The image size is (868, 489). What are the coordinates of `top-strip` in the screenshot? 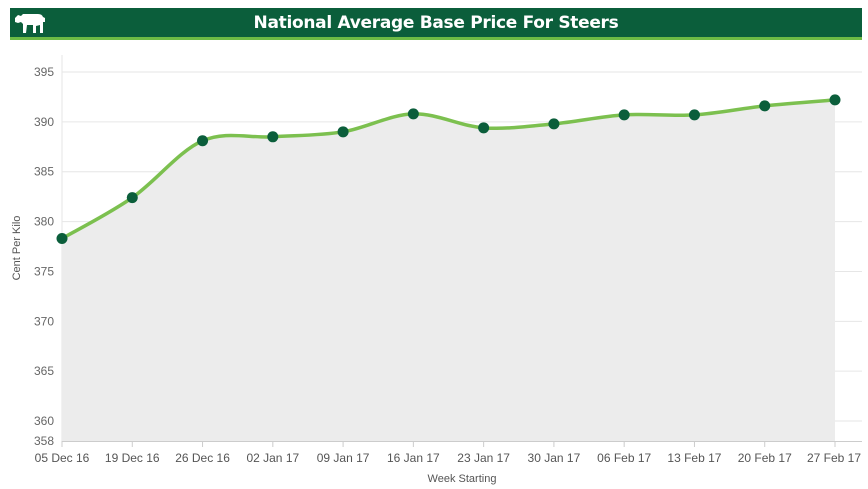 It's located at (434, 4).